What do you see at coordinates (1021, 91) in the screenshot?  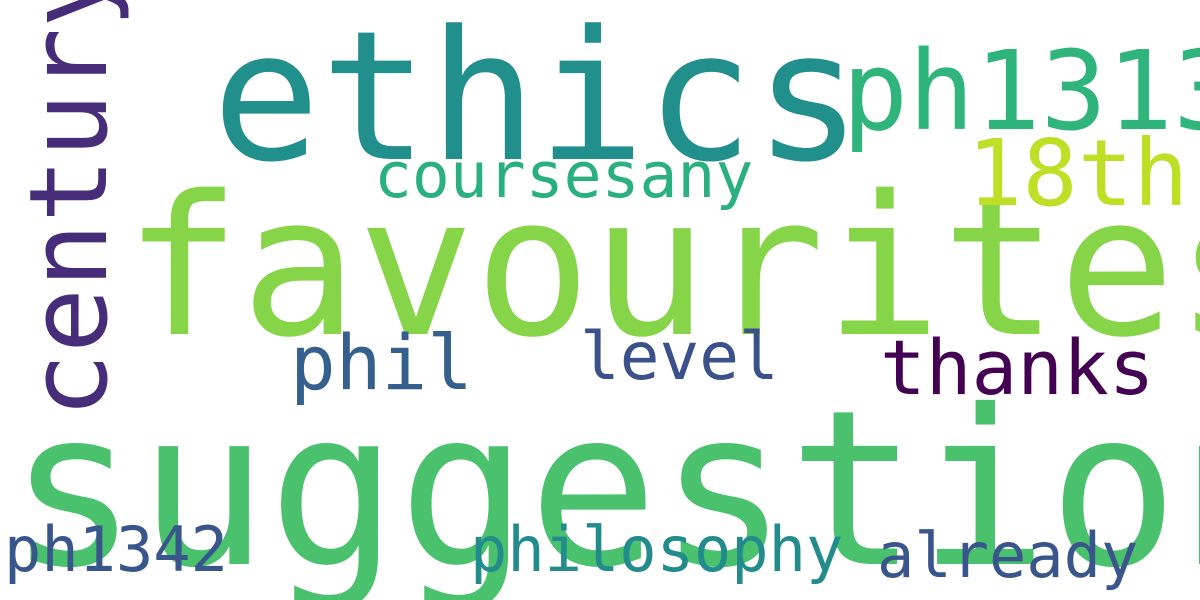 I see `word-ph1313: ph1313` at bounding box center [1021, 91].